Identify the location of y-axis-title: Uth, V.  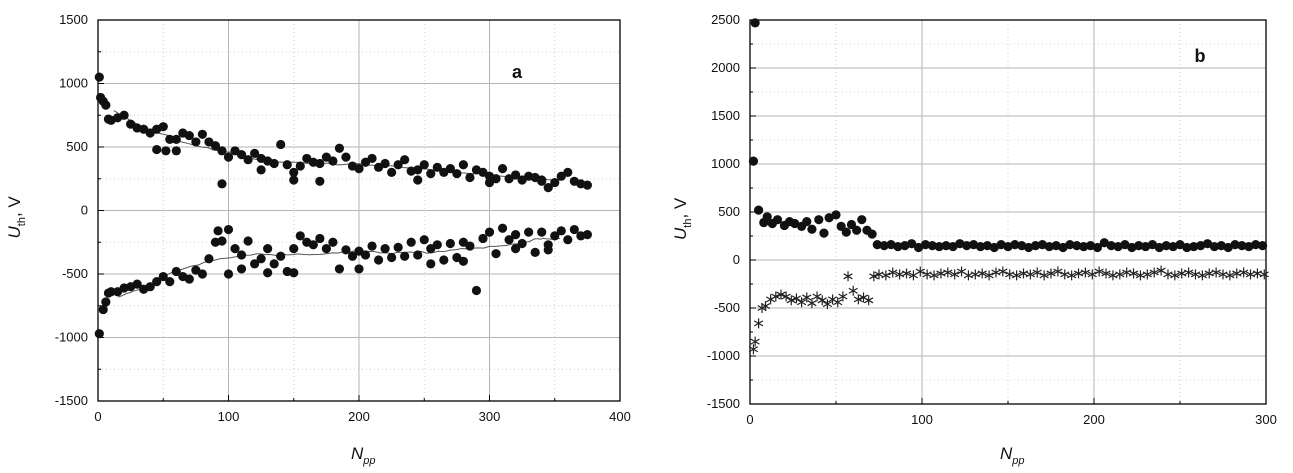
(16, 217).